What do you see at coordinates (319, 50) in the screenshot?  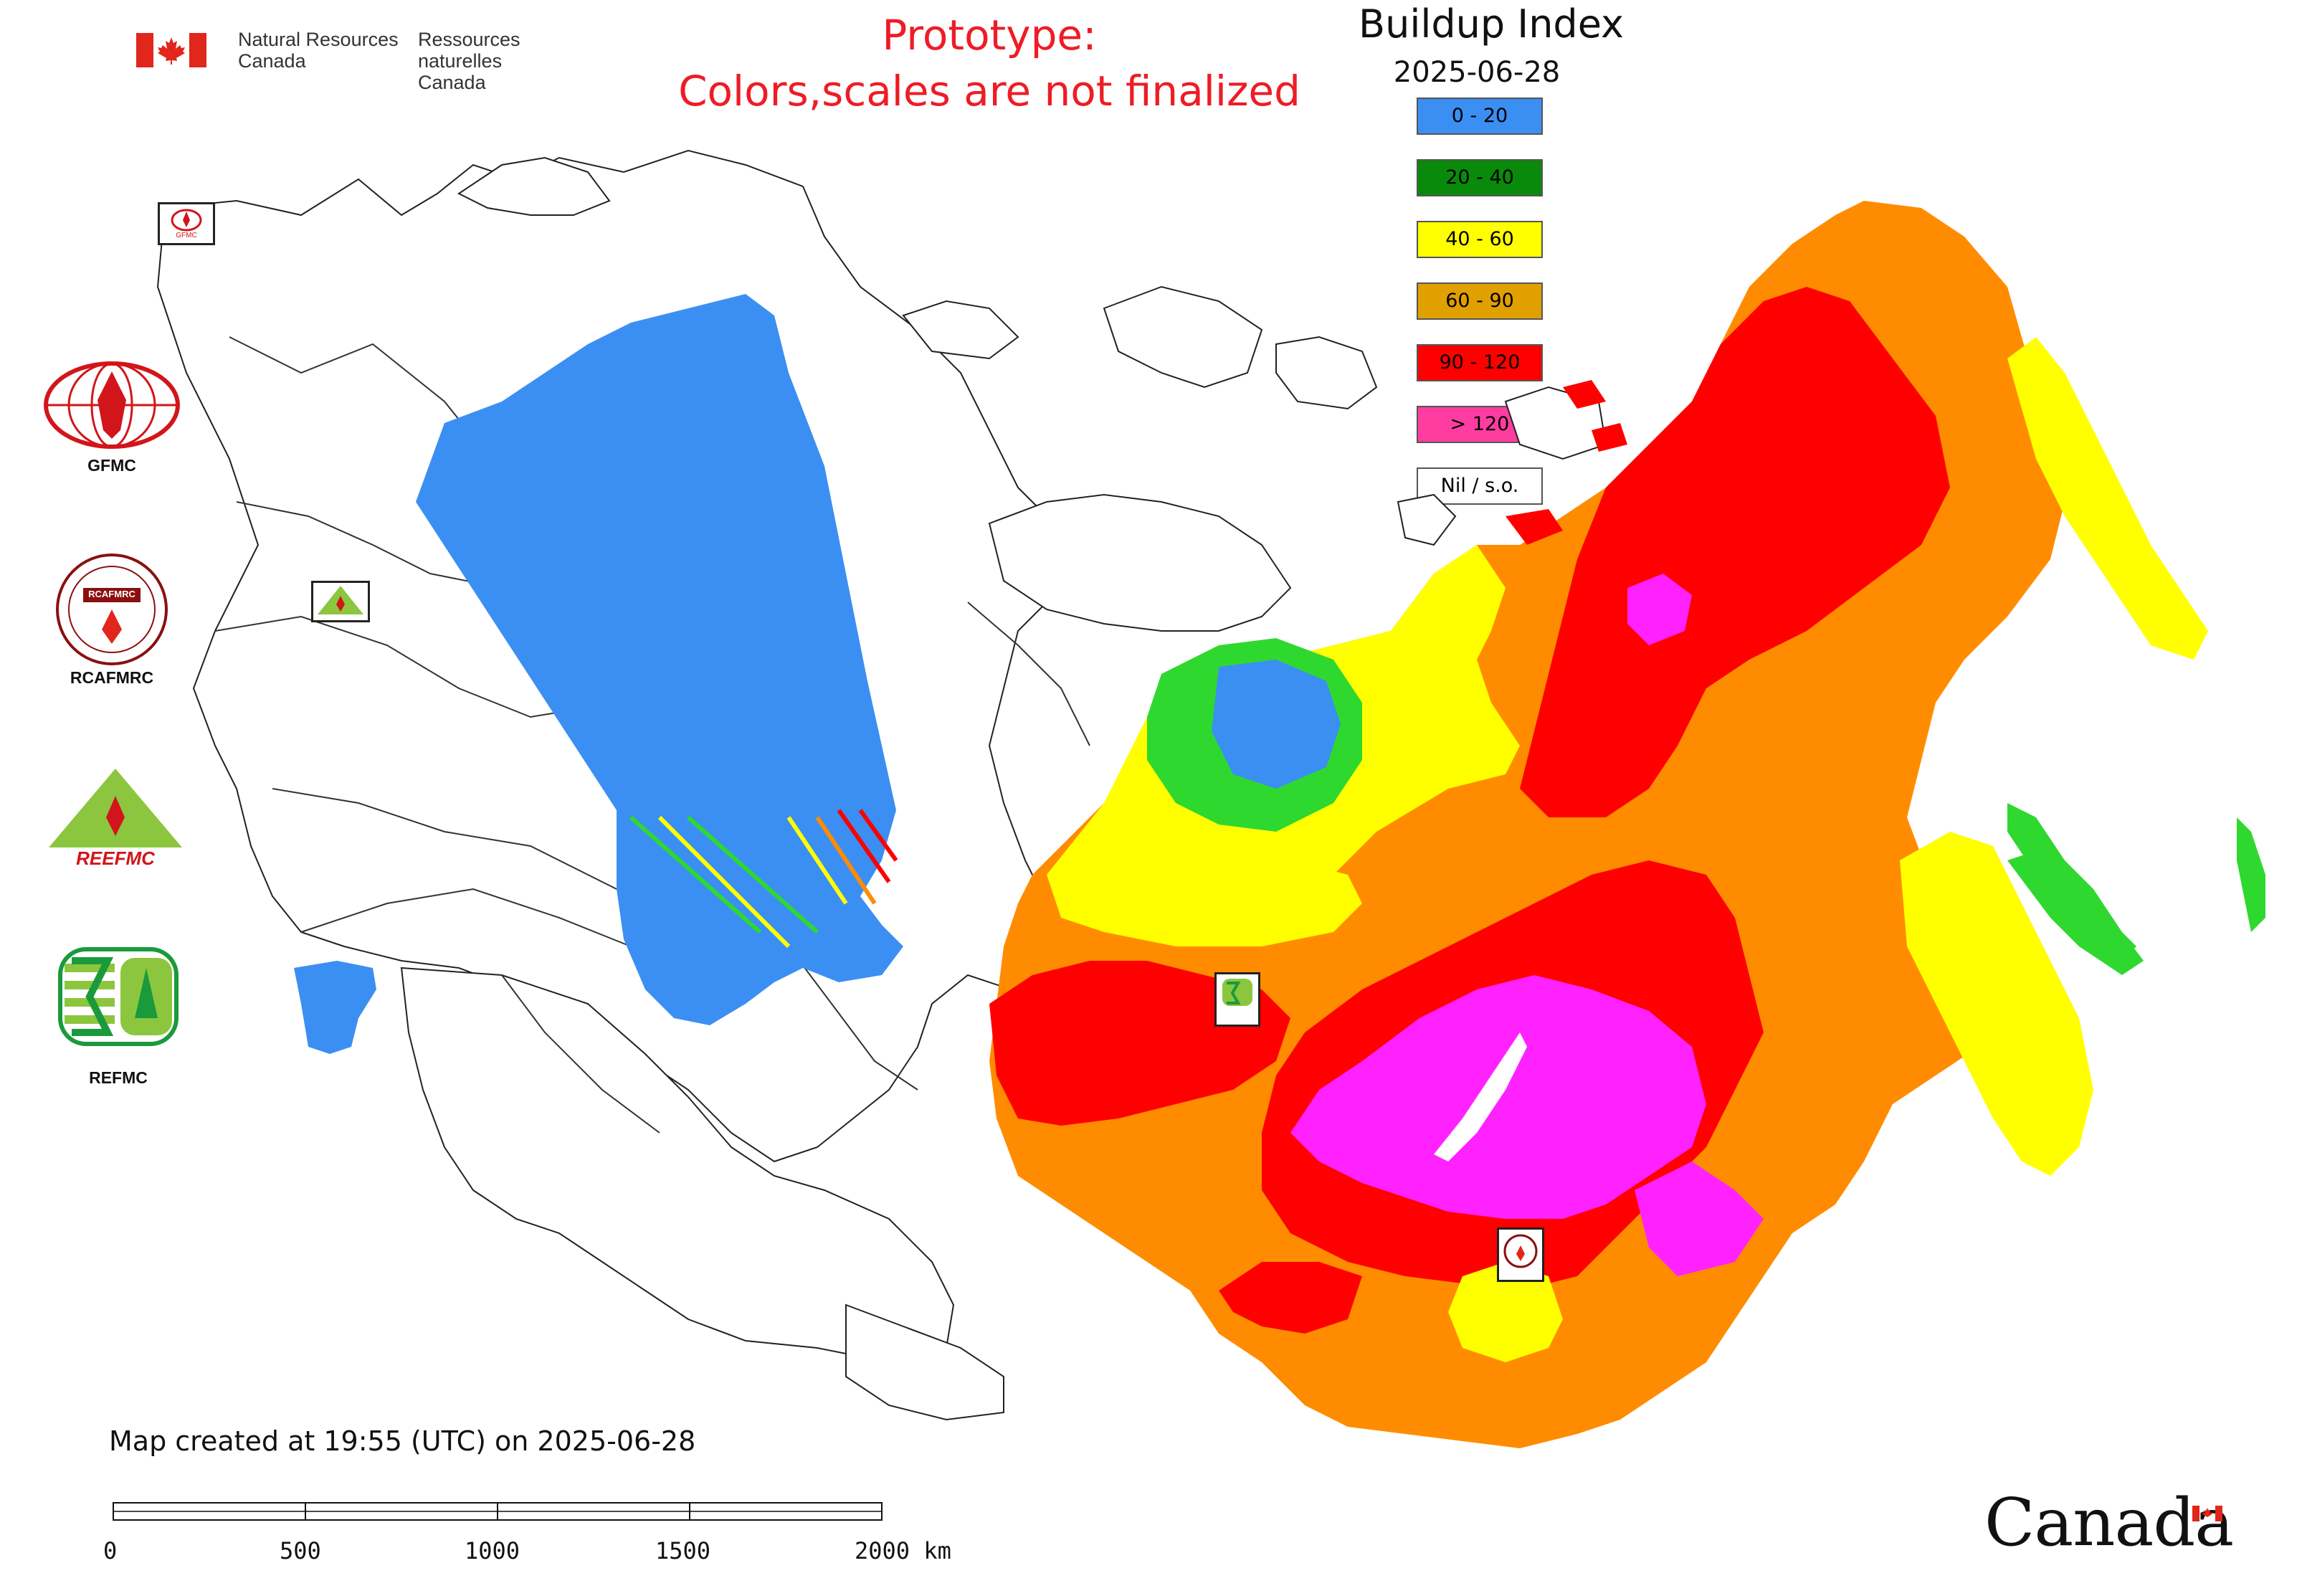 I see `org-name-en: Natural Resources Canada` at bounding box center [319, 50].